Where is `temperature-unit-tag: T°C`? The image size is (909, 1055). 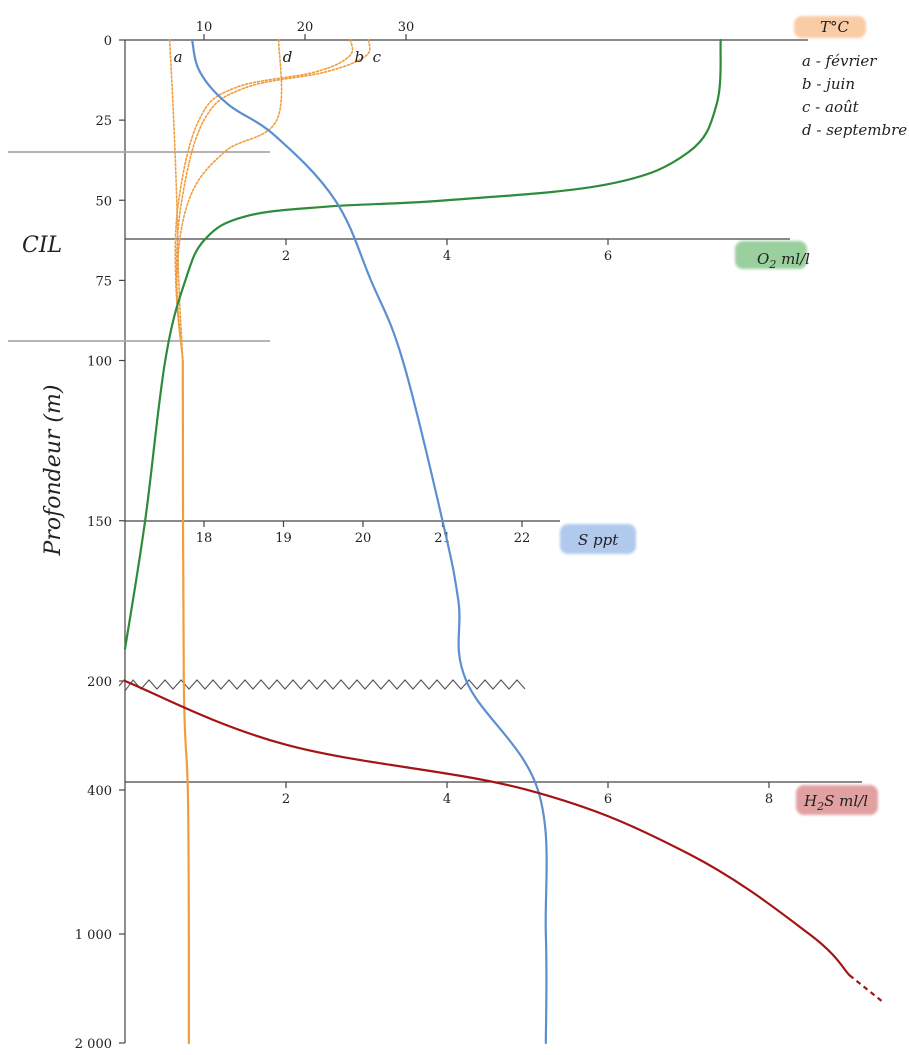
temperature-unit-tag: T°C is located at coordinates (830, 27).